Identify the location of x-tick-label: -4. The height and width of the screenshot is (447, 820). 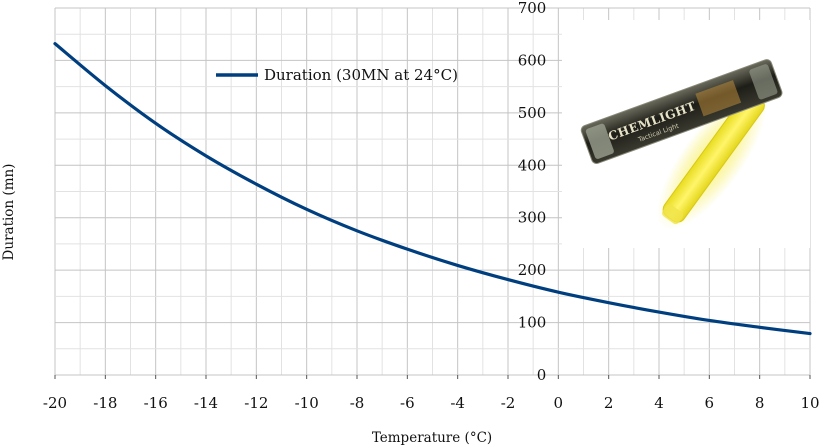
(457, 403).